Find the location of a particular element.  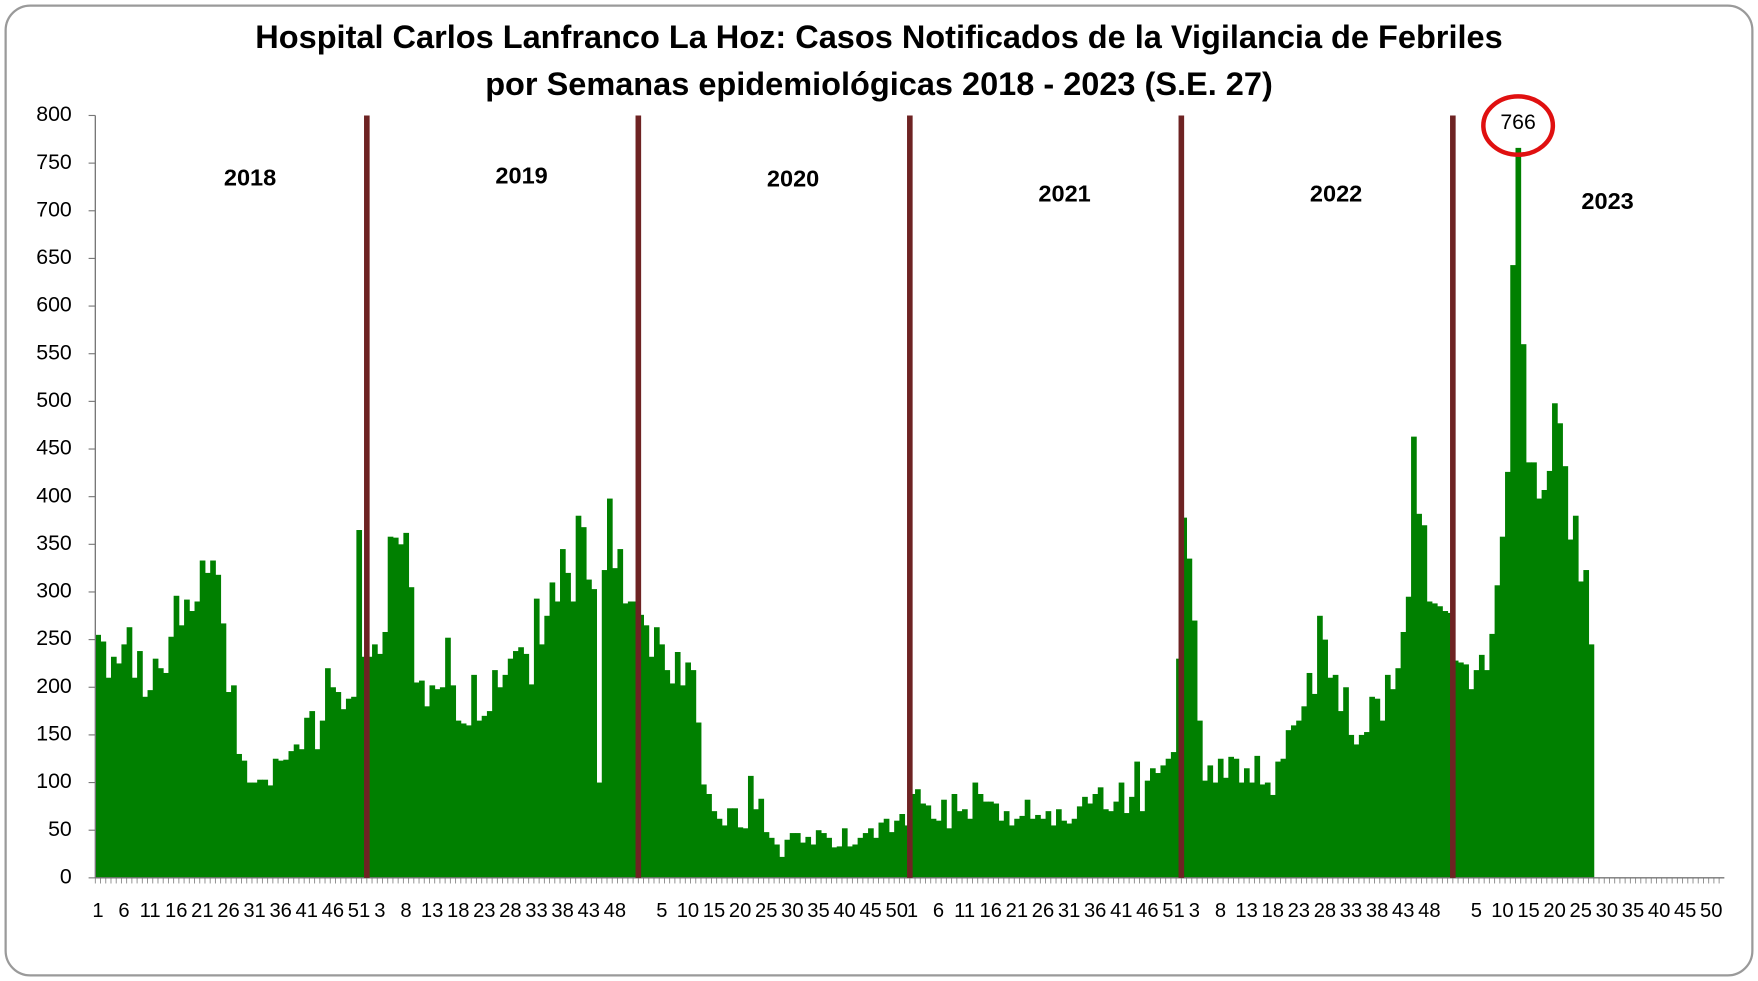

x-tick-label: 10 is located at coordinates (688, 911).